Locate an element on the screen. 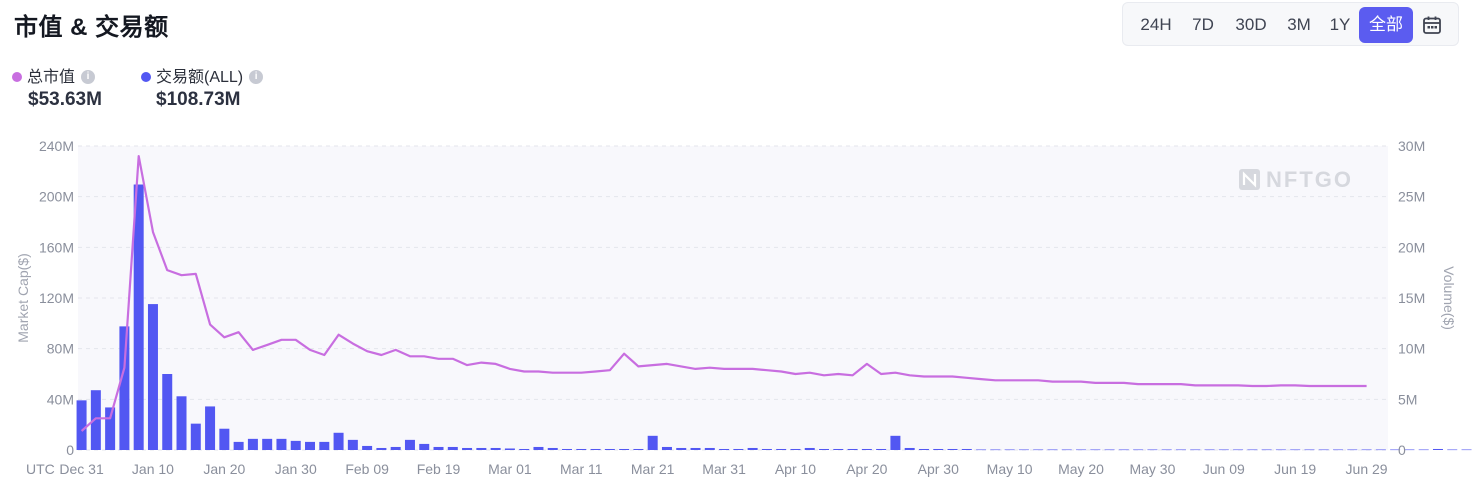 This screenshot has width=1473, height=489. range-3m-button: 3M is located at coordinates (1299, 24).